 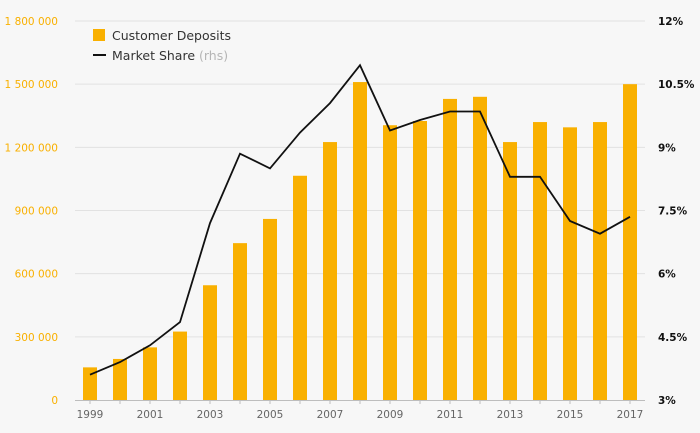 I want to click on bar-2006, so click(x=300, y=287).